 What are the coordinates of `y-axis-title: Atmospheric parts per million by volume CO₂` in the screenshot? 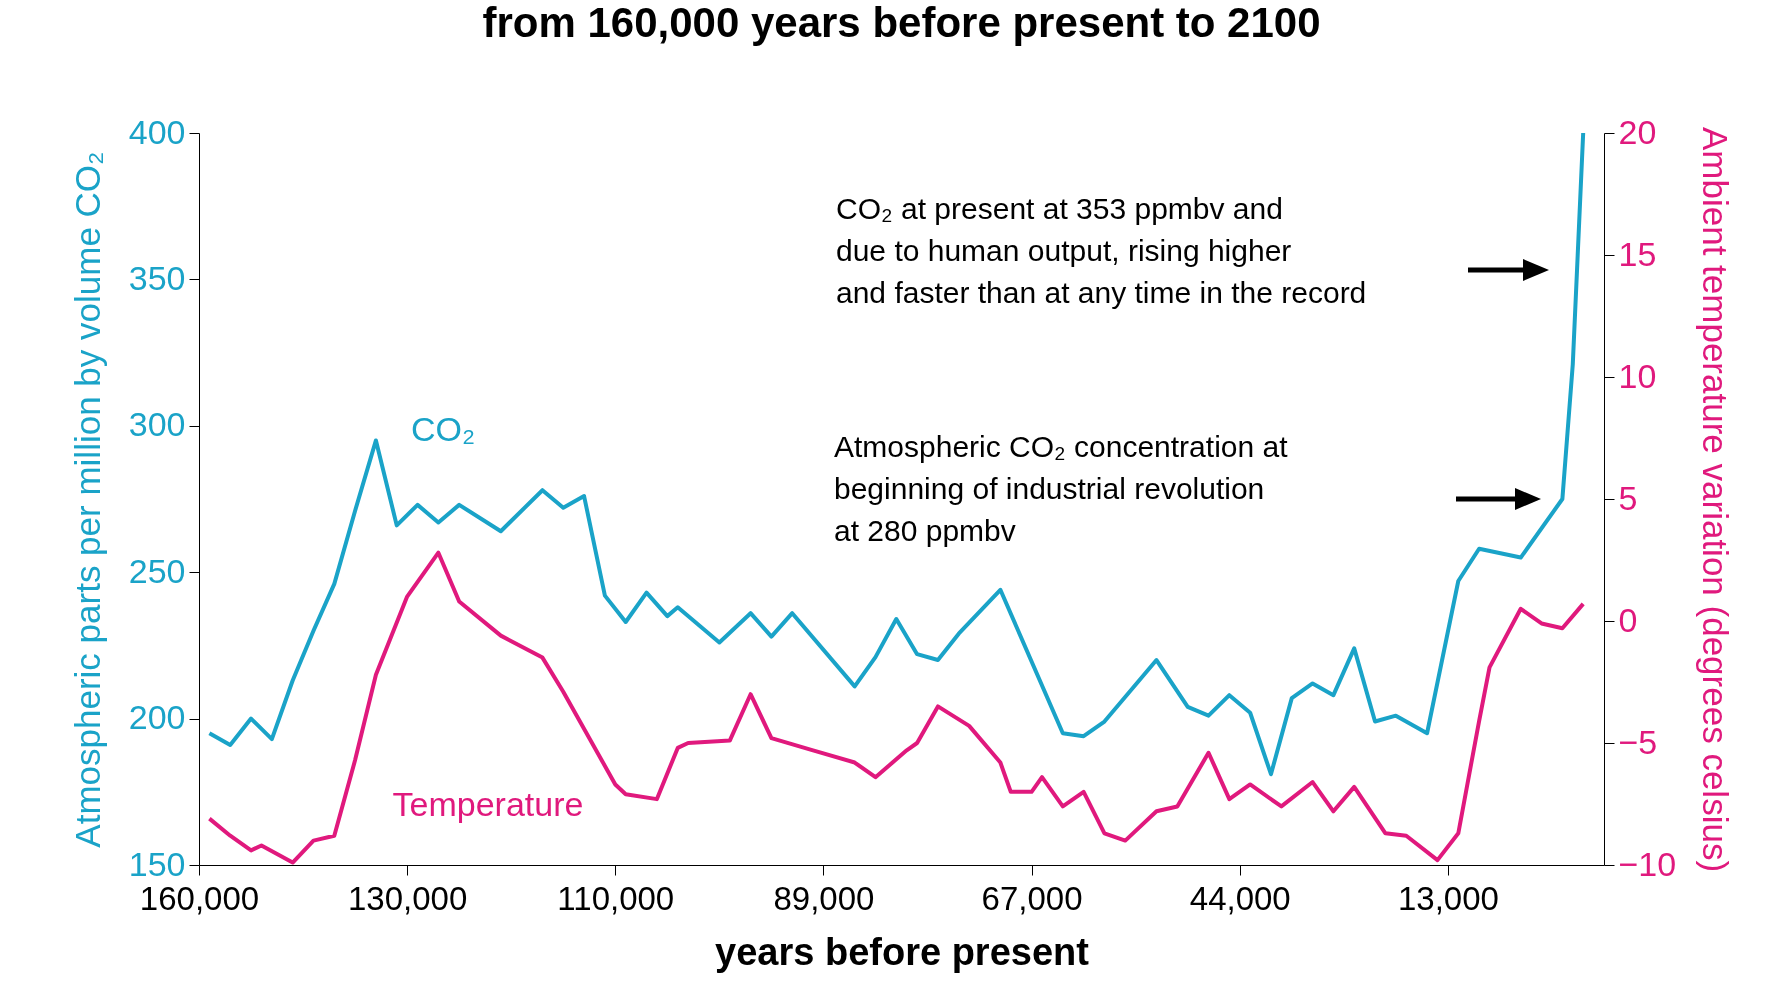 It's located at (87, 499).